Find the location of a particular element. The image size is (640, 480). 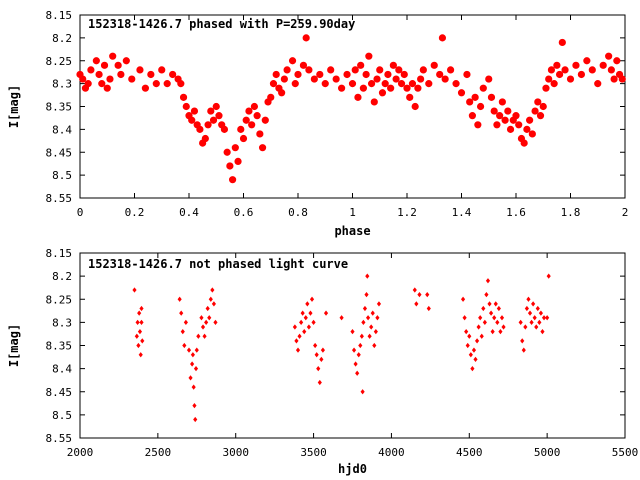

y-tick-label: 8.5 is located at coordinates (62, 415).